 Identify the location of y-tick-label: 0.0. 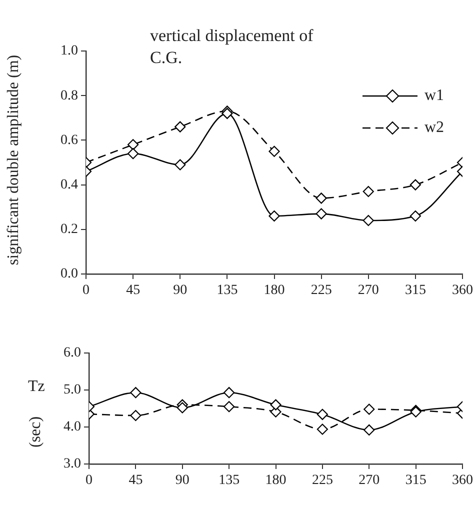
(69, 274).